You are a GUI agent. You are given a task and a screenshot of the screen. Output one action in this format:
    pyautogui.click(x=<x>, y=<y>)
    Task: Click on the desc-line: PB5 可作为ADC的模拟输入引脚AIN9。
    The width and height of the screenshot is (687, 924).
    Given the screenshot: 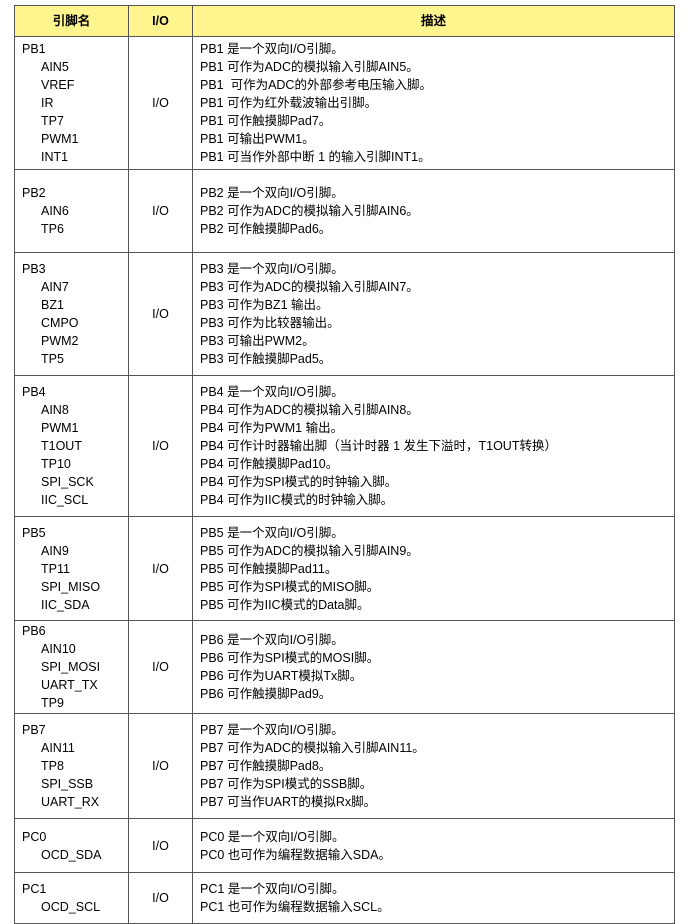 What is the action you would take?
    pyautogui.click(x=309, y=550)
    